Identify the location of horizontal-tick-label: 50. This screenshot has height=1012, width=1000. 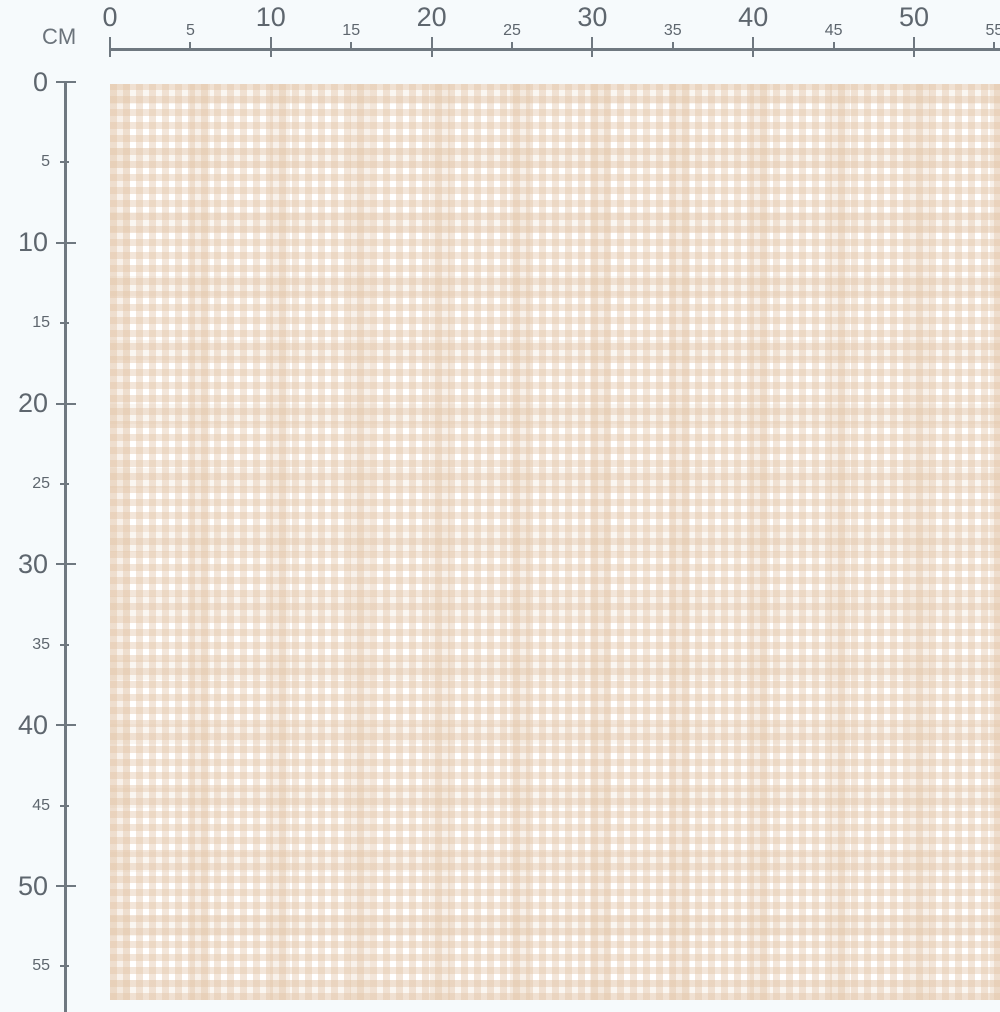
(914, 17).